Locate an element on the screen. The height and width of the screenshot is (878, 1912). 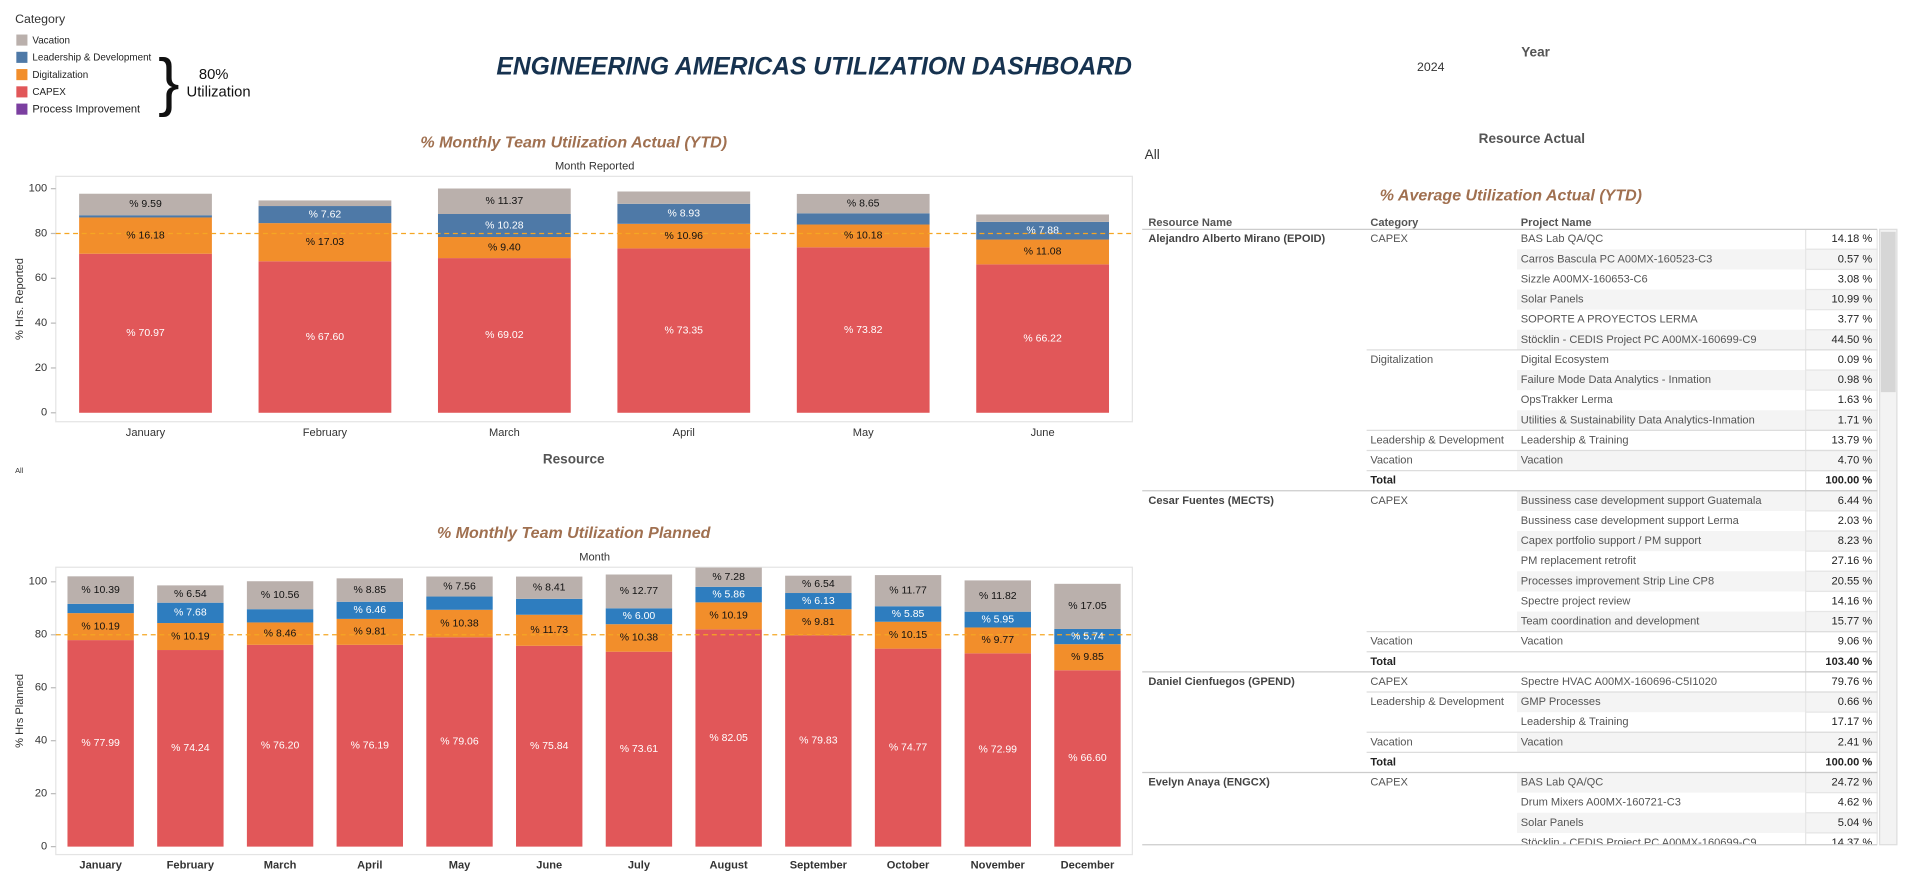
value-text: 44.50 % is located at coordinates (1852, 340).